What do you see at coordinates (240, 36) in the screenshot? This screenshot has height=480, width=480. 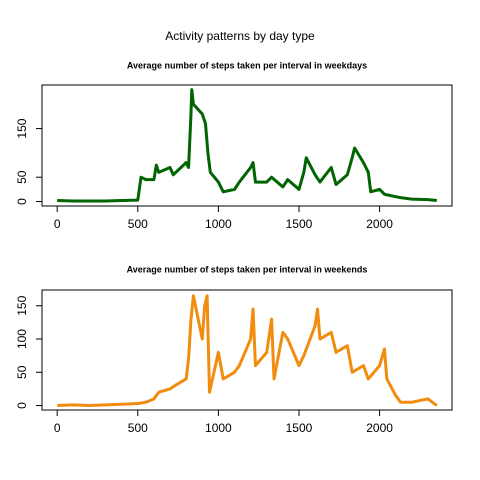 I see `figure-title: Activity patterns by day type` at bounding box center [240, 36].